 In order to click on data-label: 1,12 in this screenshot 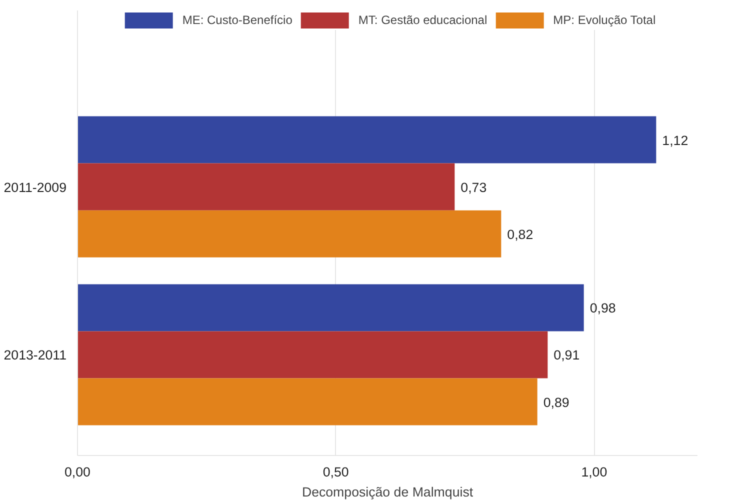, I will do `click(675, 140)`.